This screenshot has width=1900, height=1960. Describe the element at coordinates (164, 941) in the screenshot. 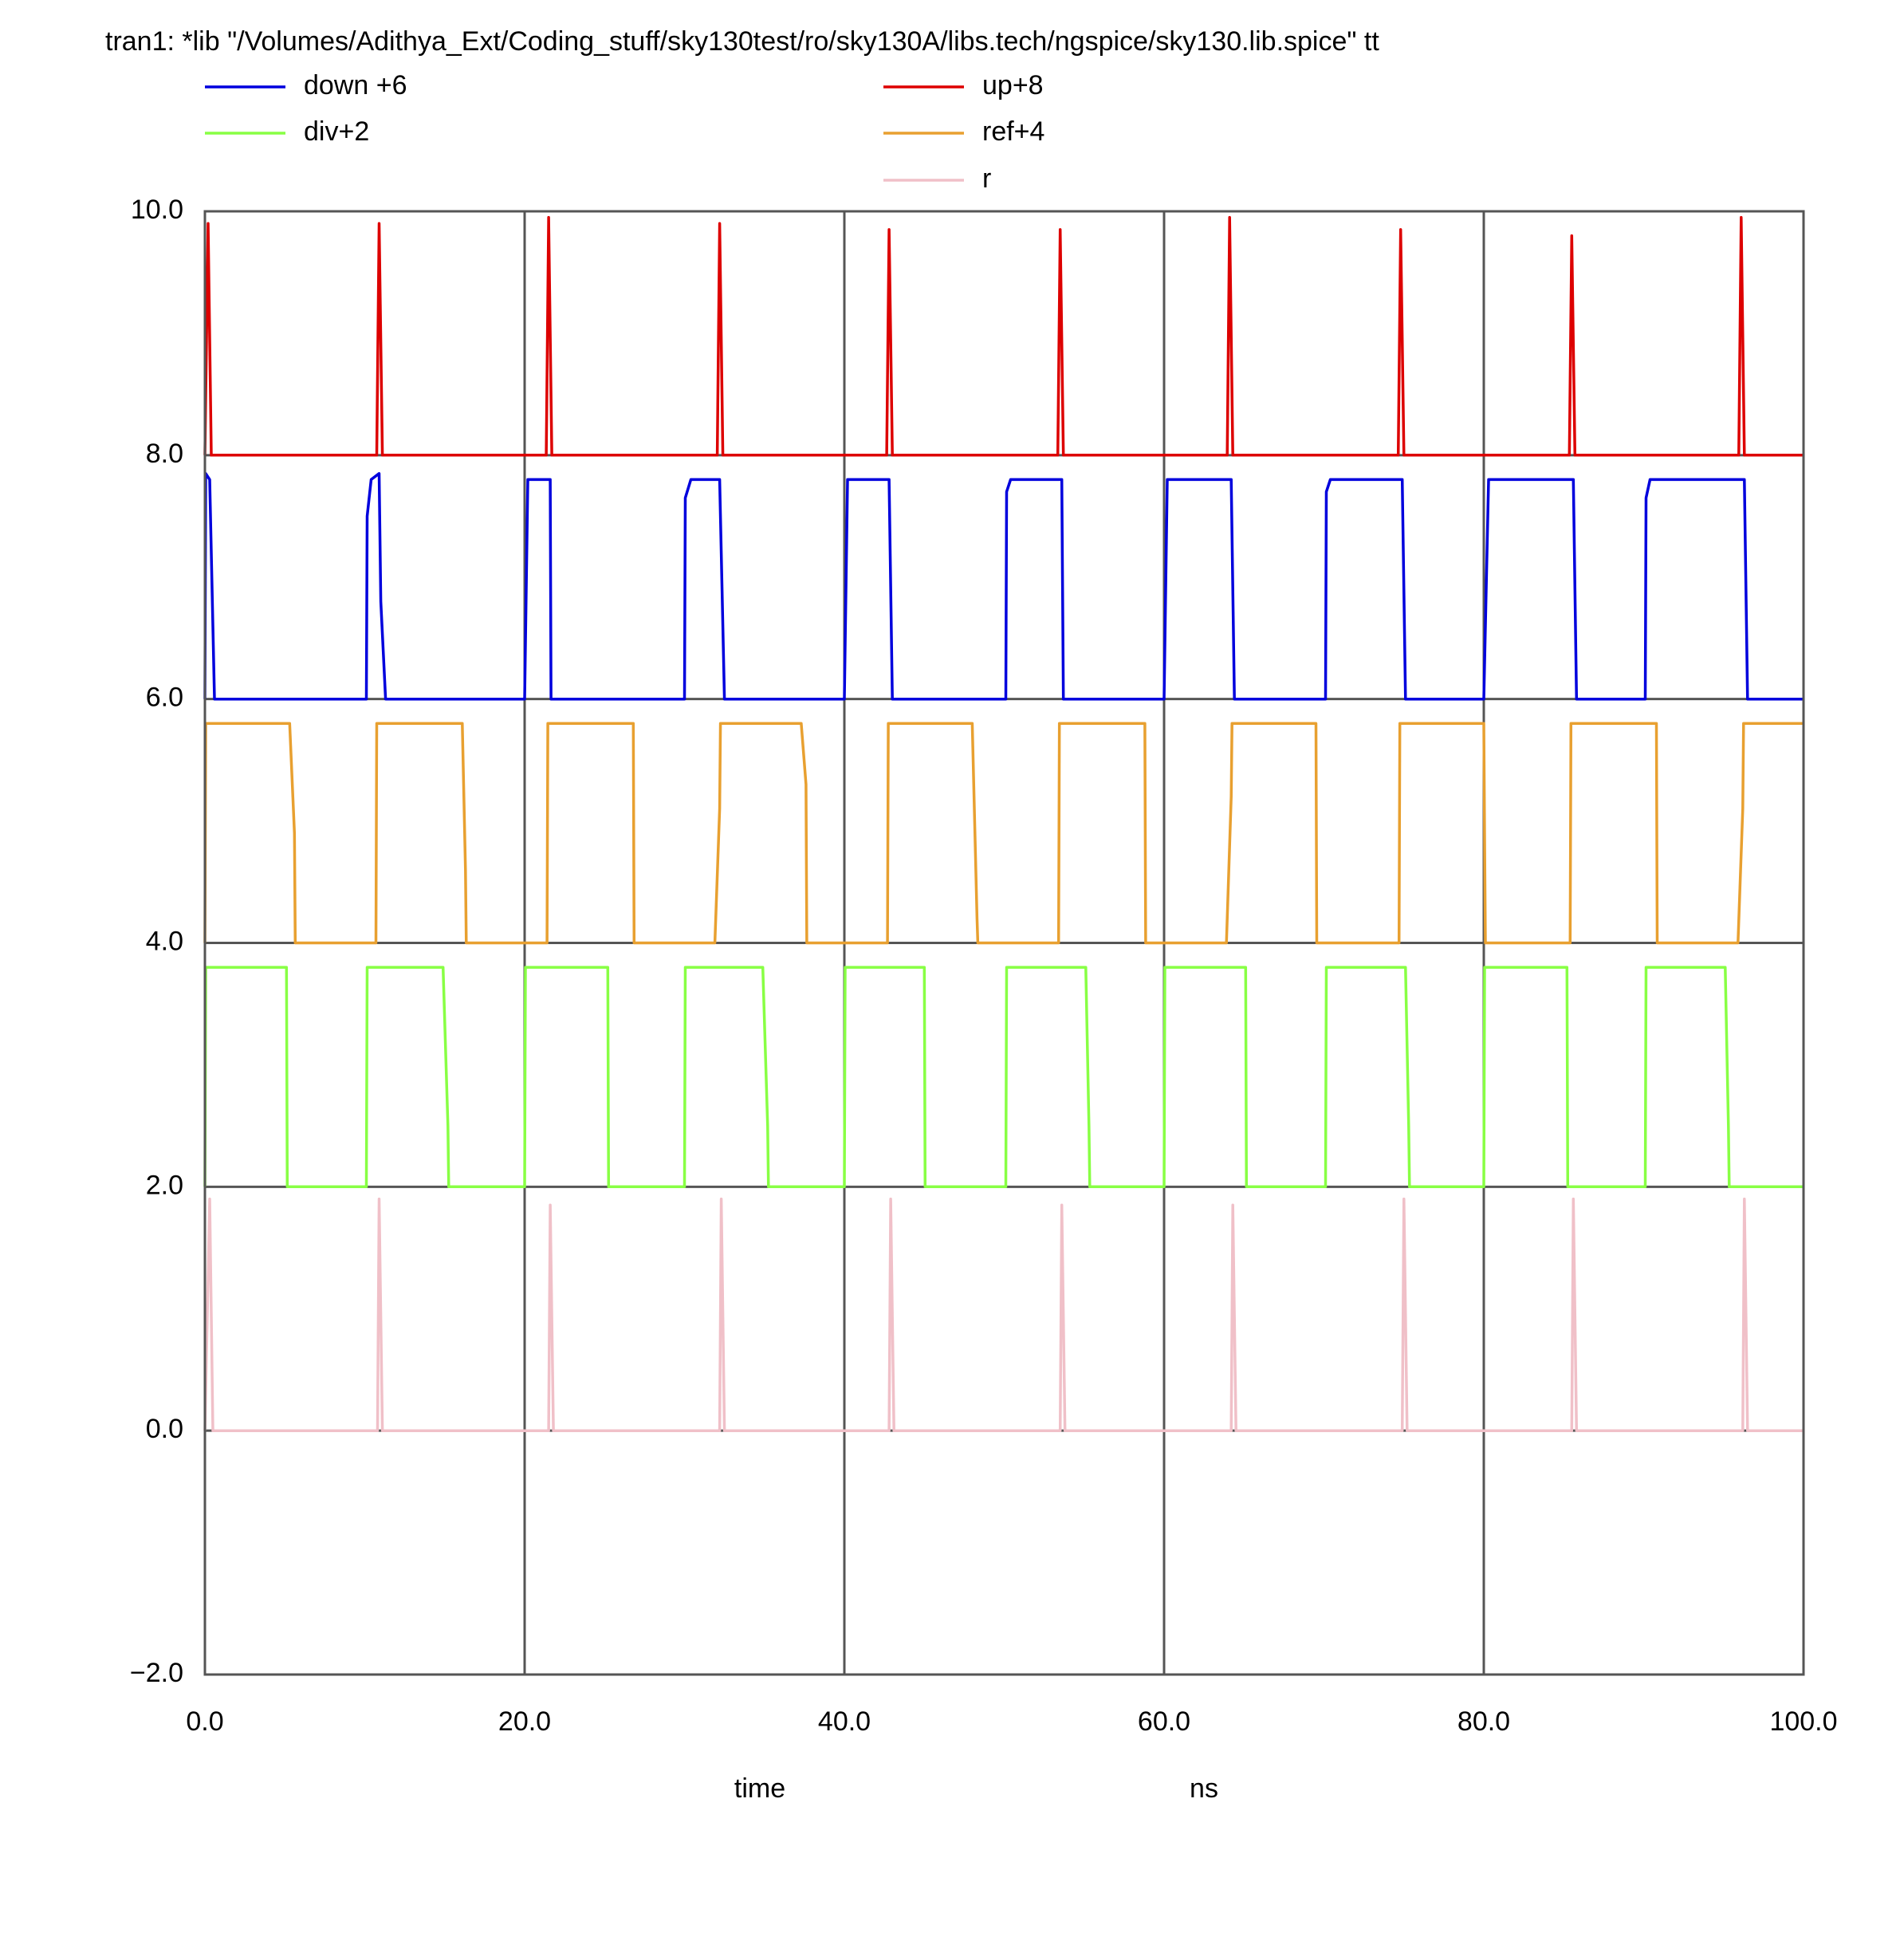

I see `y-tick-label: 4.0` at that location.